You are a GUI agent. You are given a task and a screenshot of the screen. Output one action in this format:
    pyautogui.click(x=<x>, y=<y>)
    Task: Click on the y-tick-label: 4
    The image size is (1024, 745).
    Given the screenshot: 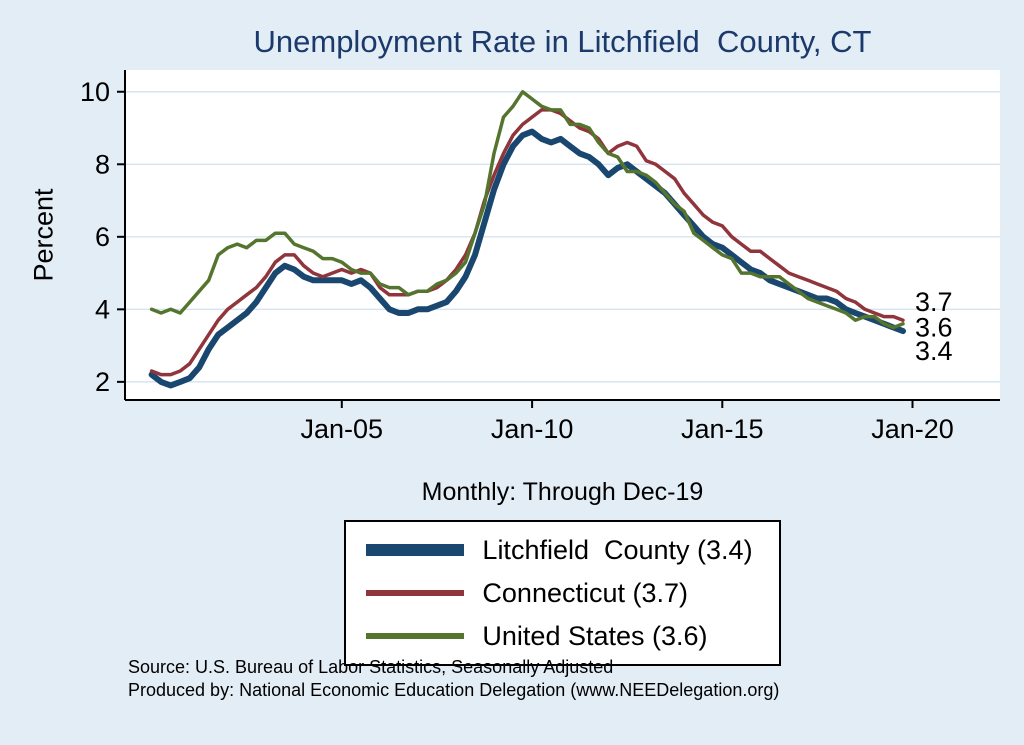 What is the action you would take?
    pyautogui.click(x=102, y=309)
    